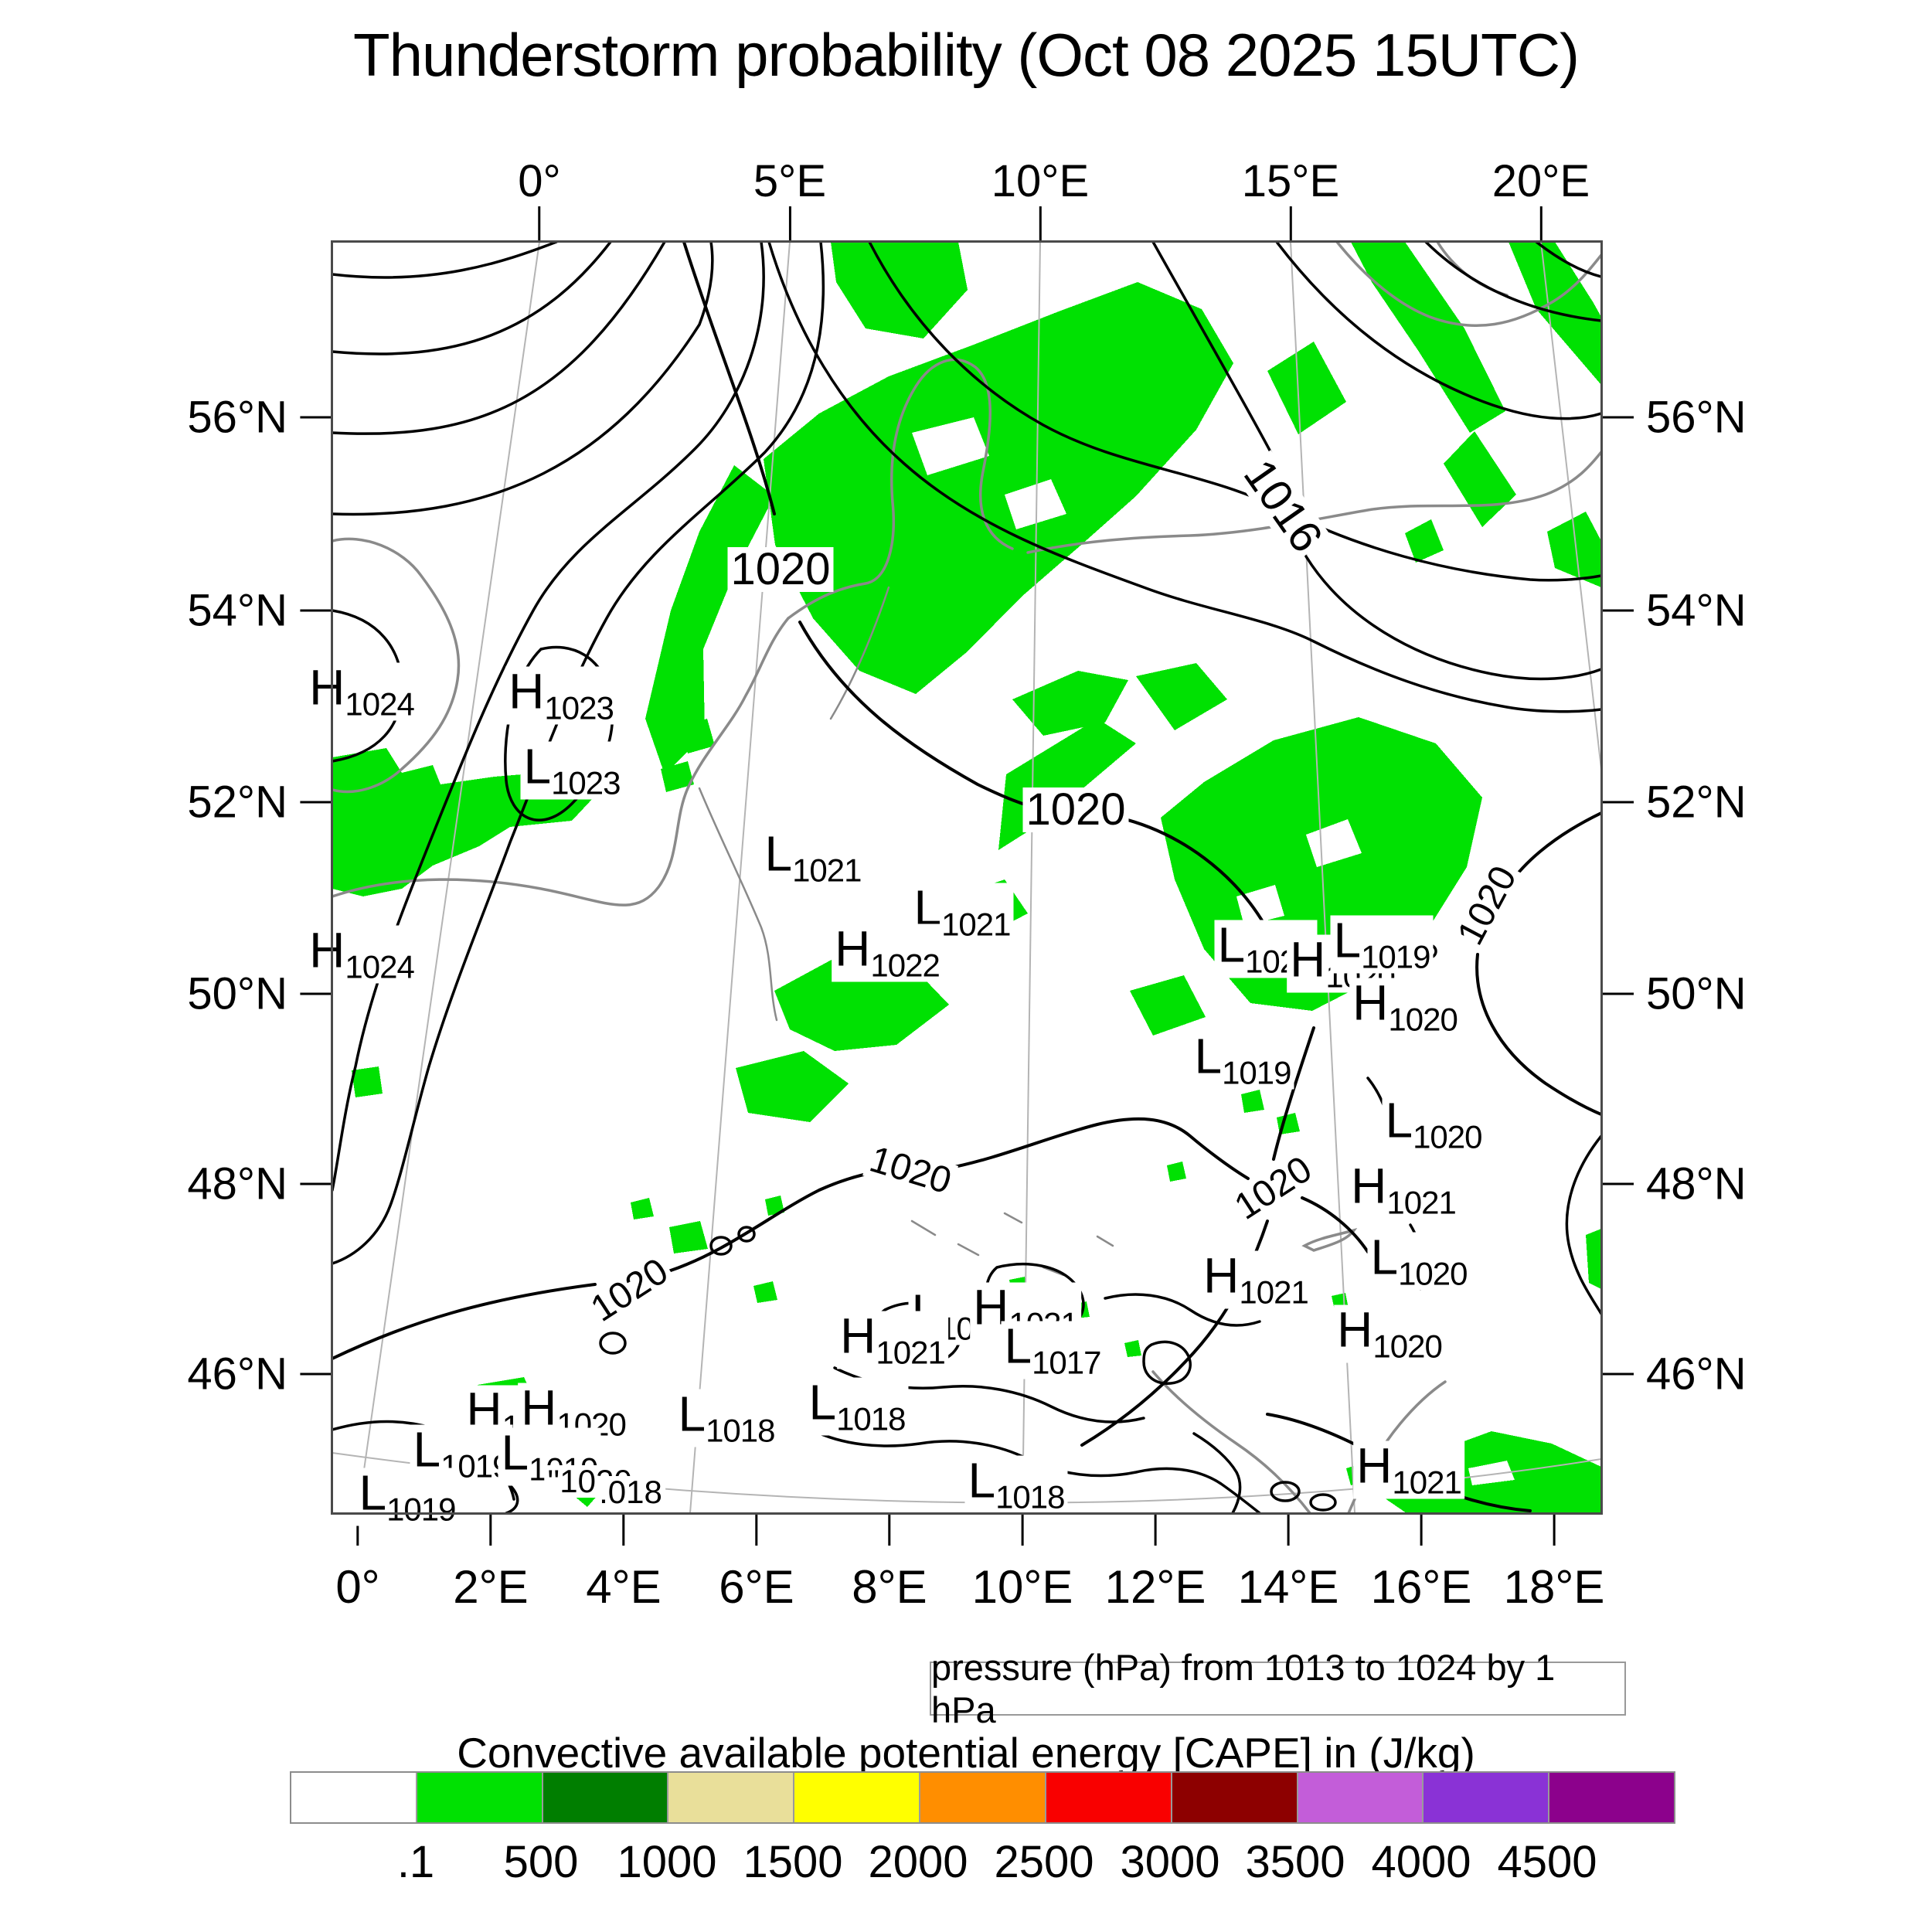 The width and height of the screenshot is (1932, 1932). Describe the element at coordinates (1554, 1587) in the screenshot. I see `axis-tick-label: 18°E` at that location.